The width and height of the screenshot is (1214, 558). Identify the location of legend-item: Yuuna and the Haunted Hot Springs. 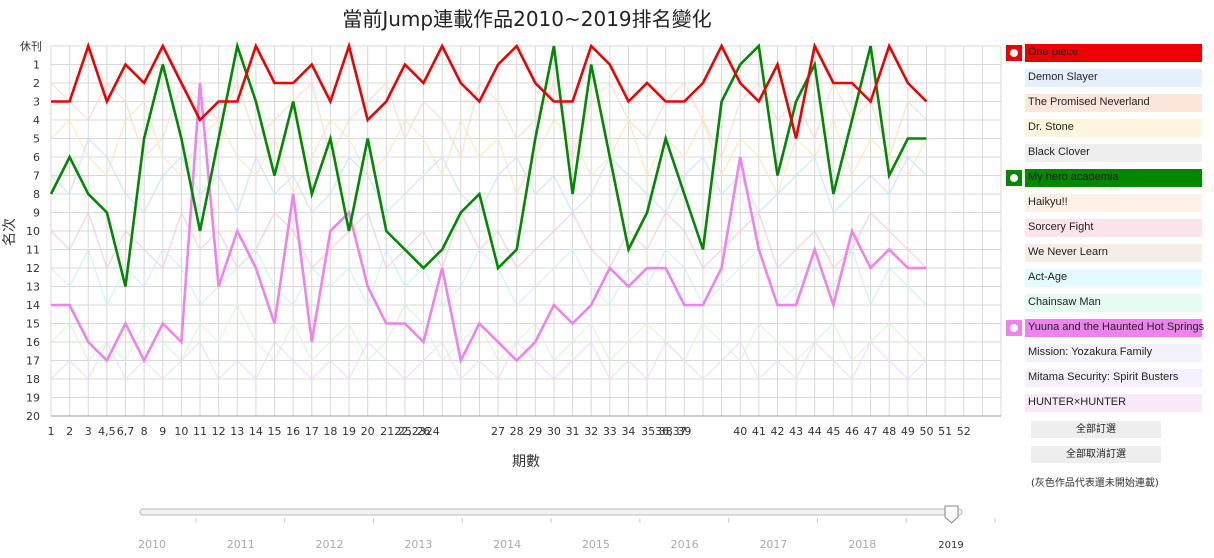
(1104, 328).